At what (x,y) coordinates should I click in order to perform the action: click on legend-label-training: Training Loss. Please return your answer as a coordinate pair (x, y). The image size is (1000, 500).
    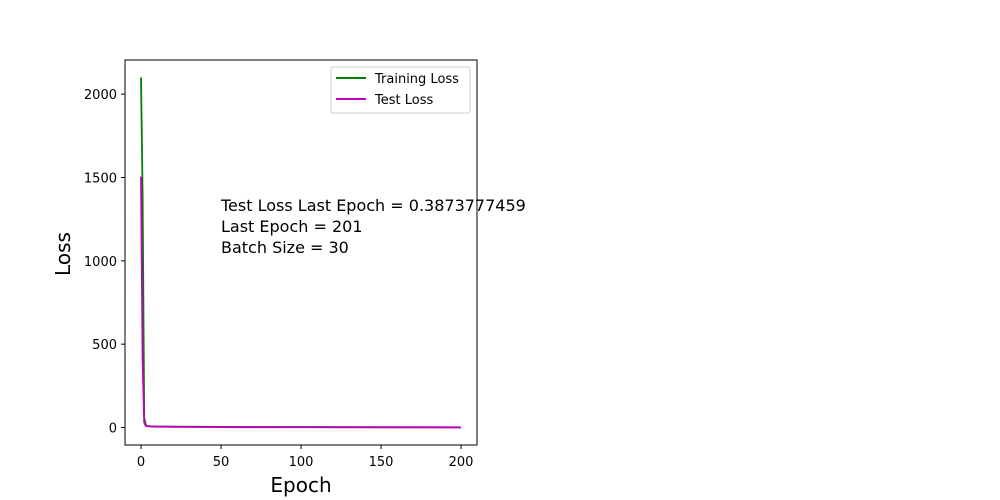
    Looking at the image, I should click on (416, 79).